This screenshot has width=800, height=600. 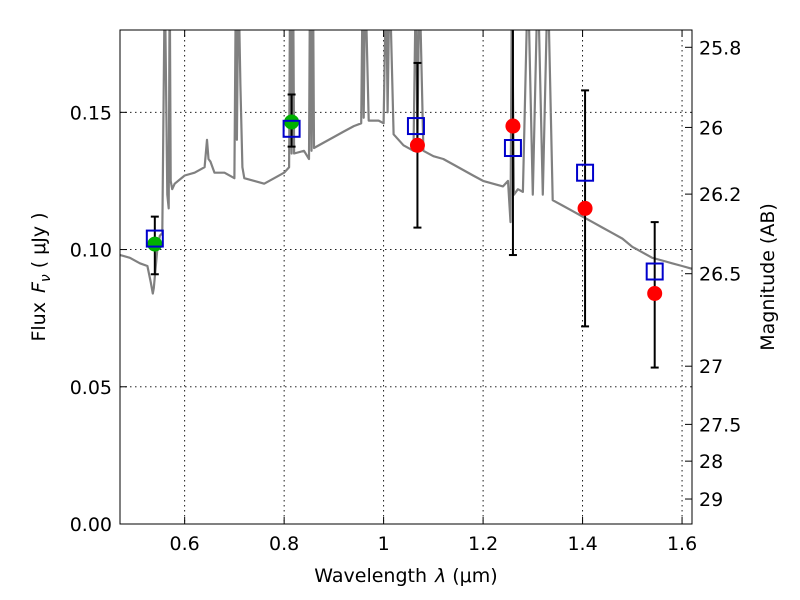 I want to click on x-tick-label: 1.4, so click(x=582, y=544).